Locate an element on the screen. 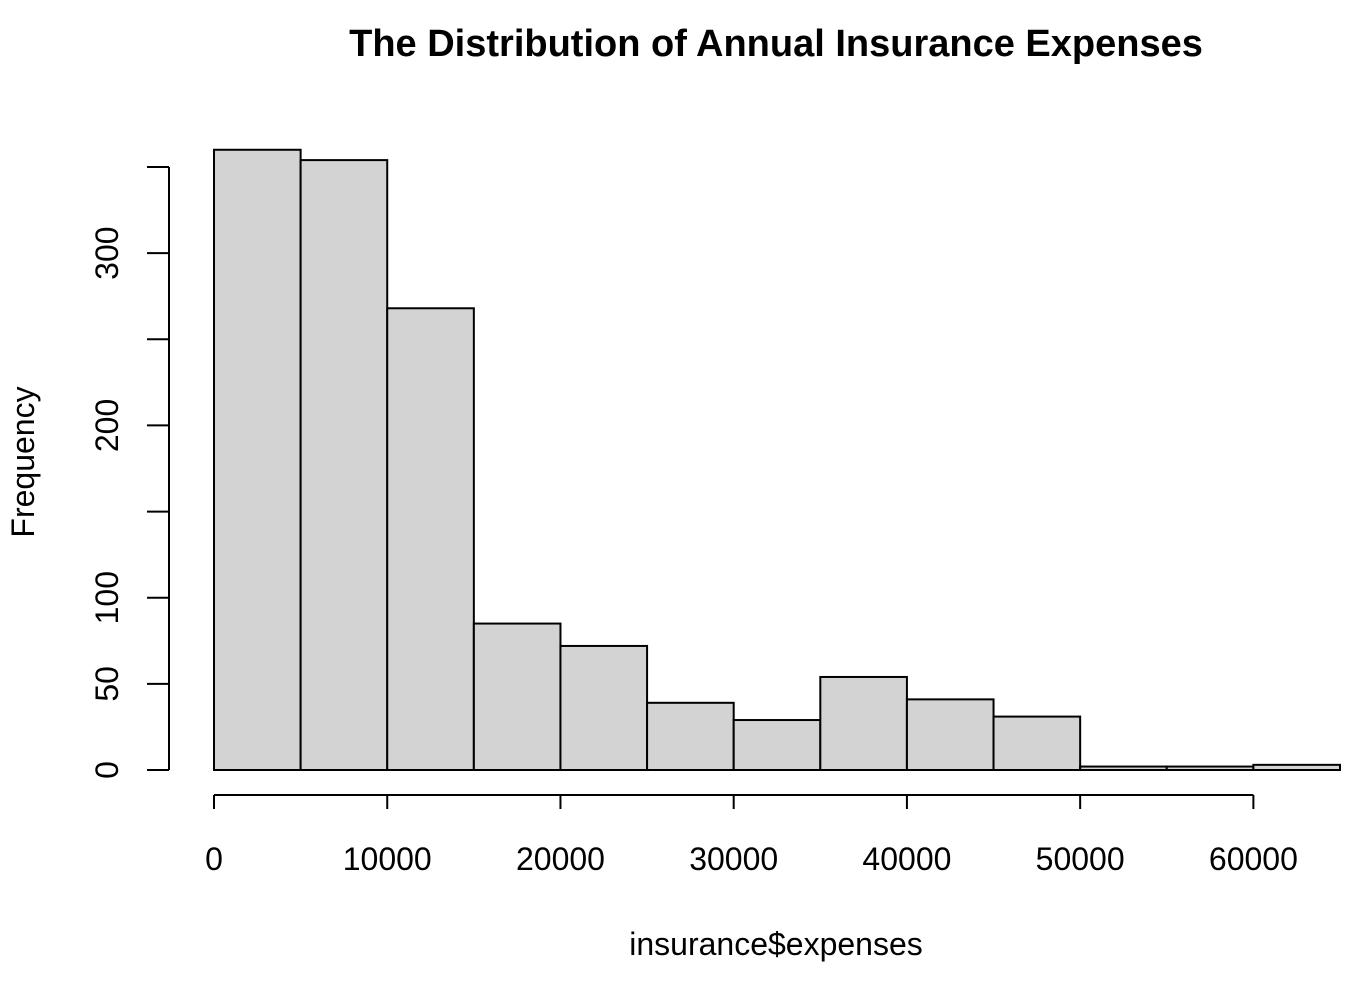 This screenshot has height=983, width=1372. x-axis-label: insurance$expenses is located at coordinates (776, 944).